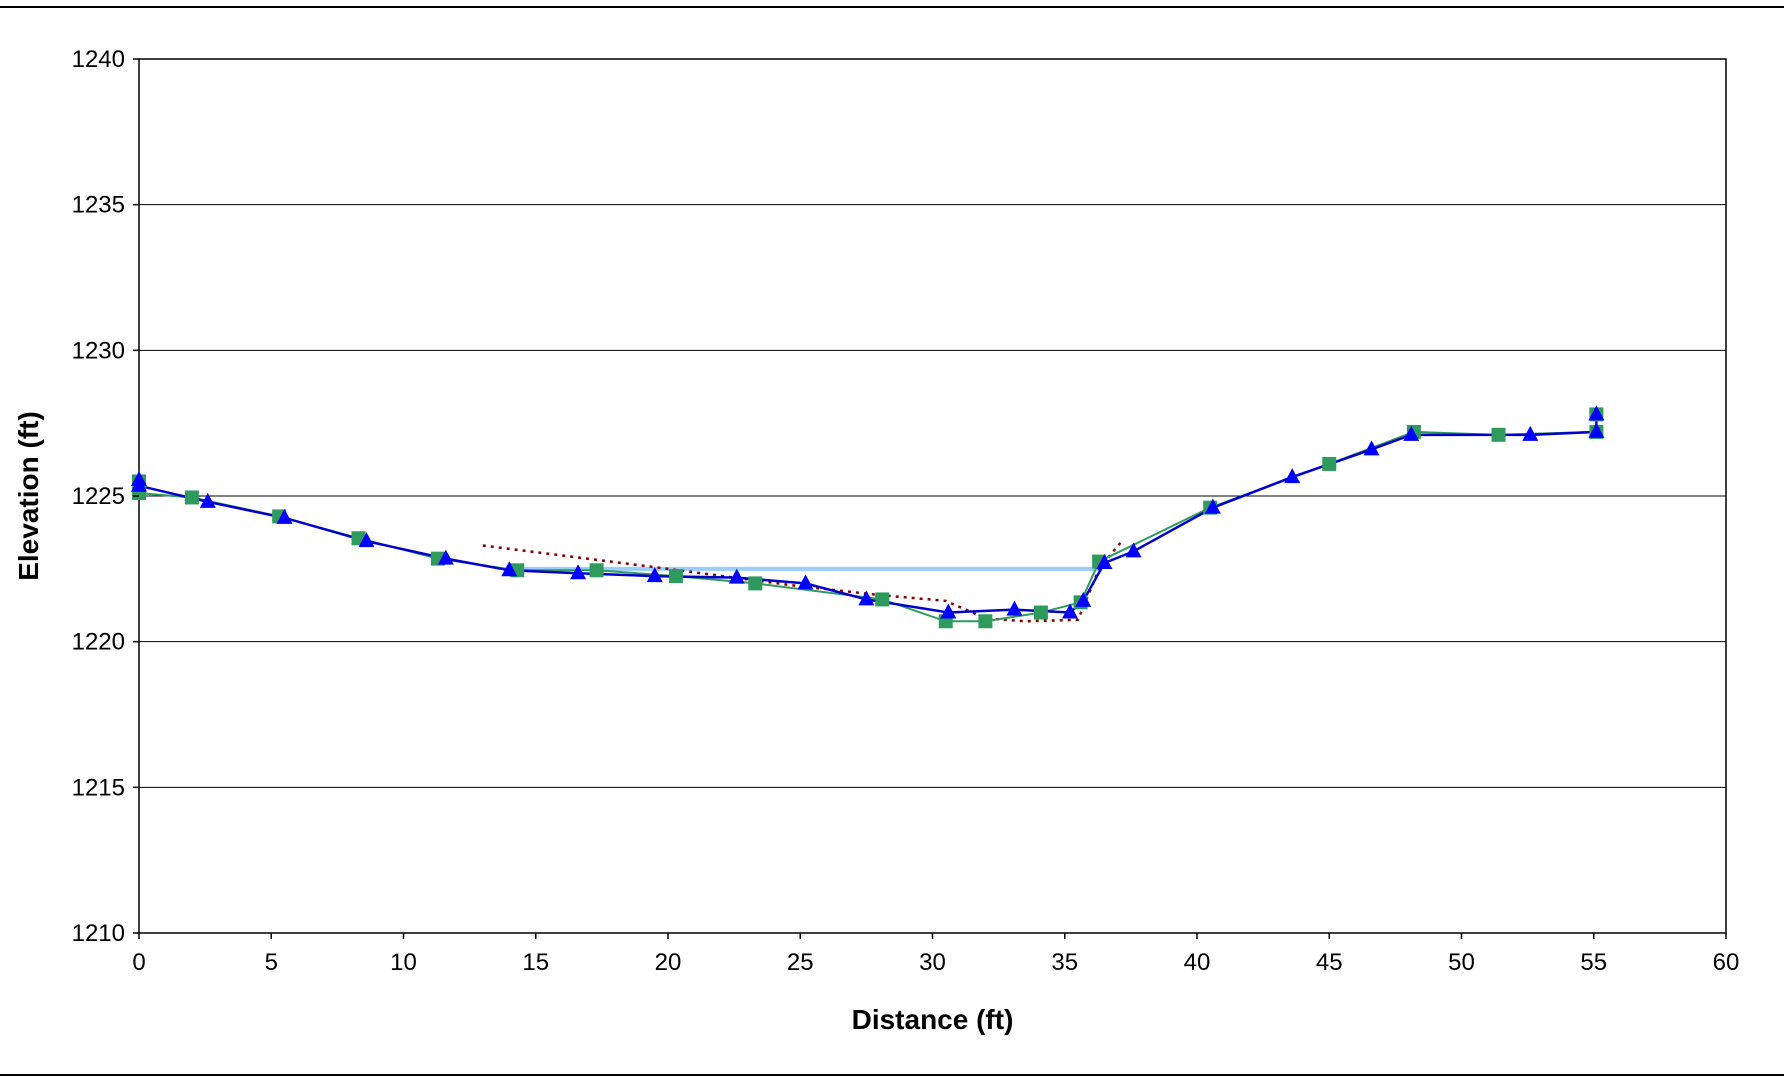 This screenshot has width=1784, height=1077. I want to click on y-tick-label: 1230, so click(98, 350).